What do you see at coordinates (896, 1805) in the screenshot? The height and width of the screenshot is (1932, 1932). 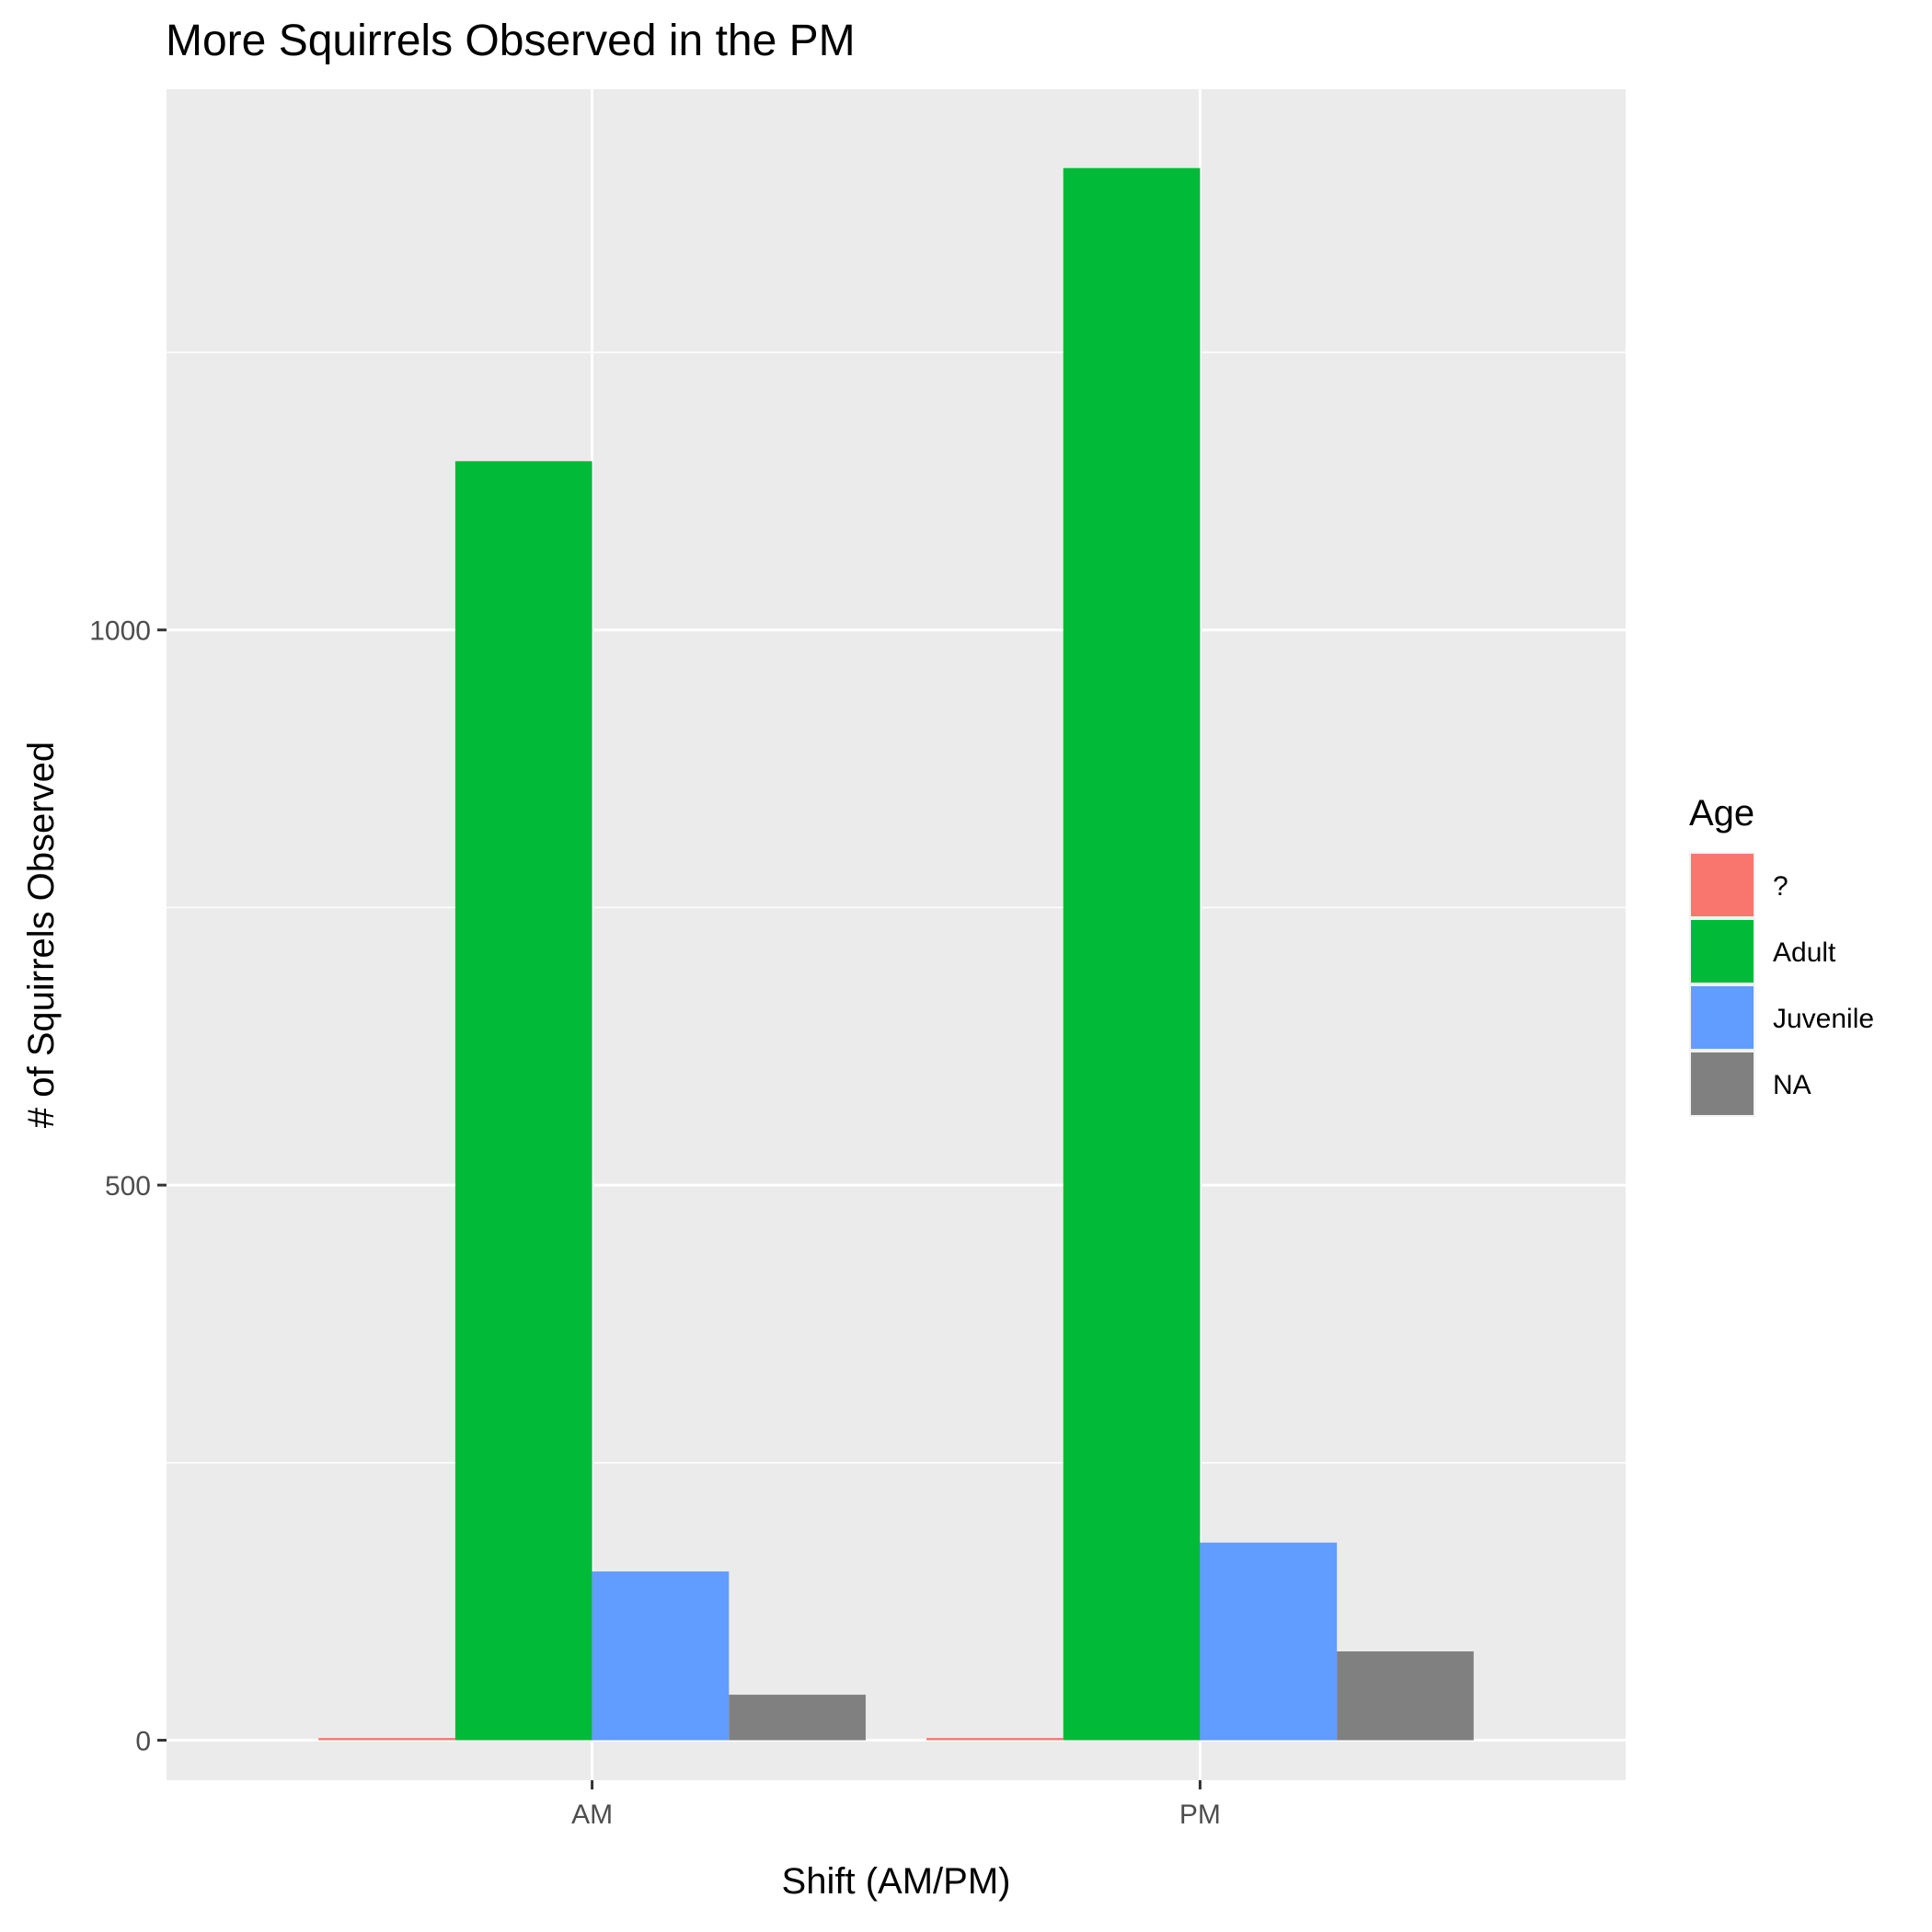 I see `x-axis: AM PM` at bounding box center [896, 1805].